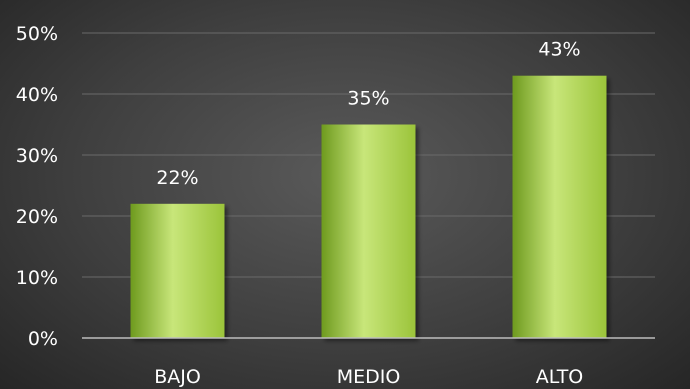 The image size is (690, 389). What do you see at coordinates (177, 377) in the screenshot?
I see `x-tick-label: BAJO` at bounding box center [177, 377].